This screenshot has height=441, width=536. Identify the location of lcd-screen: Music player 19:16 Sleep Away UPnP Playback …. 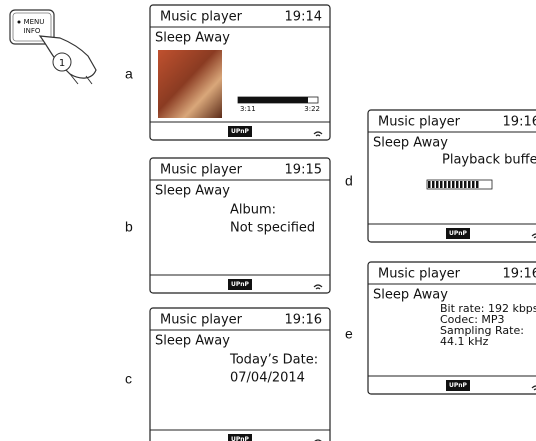
(451, 176).